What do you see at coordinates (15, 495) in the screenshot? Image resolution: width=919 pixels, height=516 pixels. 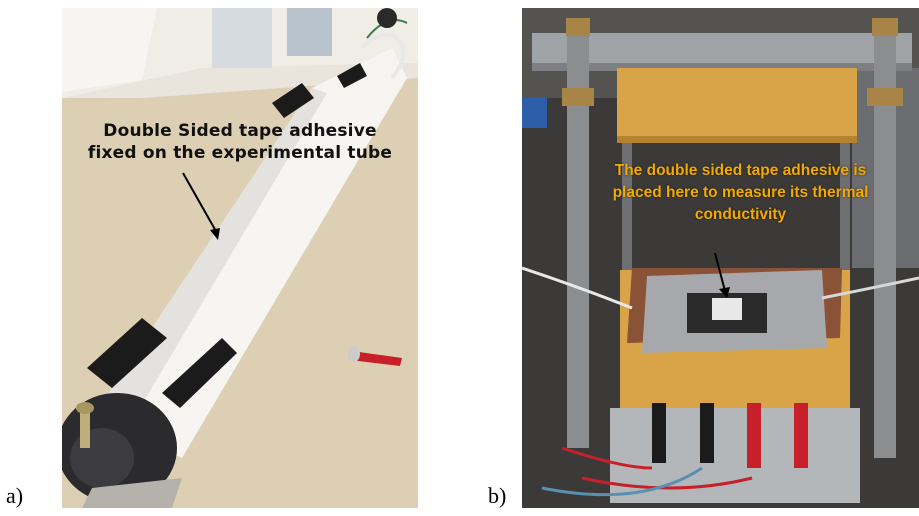 I see `panel-label-a: a)` at bounding box center [15, 495].